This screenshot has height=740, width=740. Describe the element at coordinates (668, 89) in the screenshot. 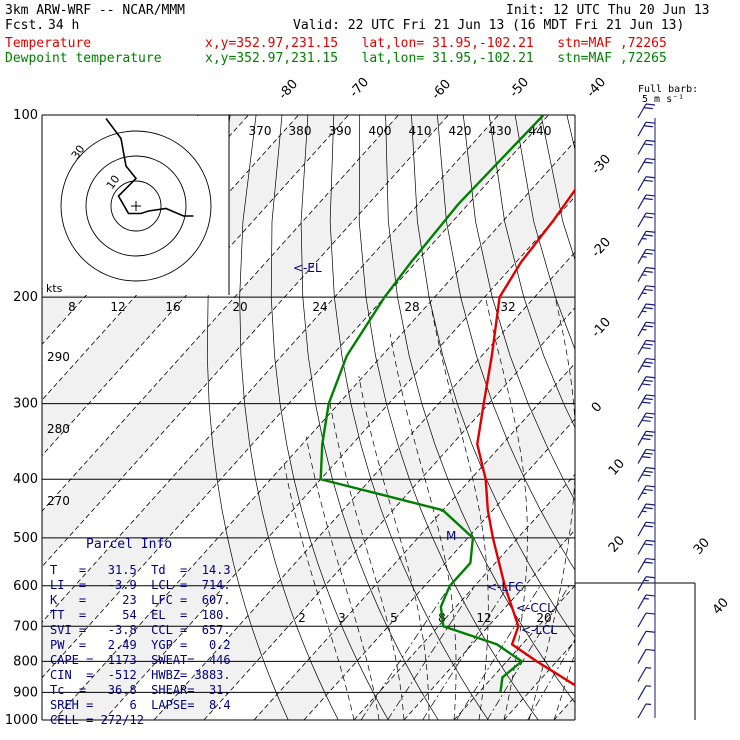

I see `full-barb-label: Full barb:` at that location.